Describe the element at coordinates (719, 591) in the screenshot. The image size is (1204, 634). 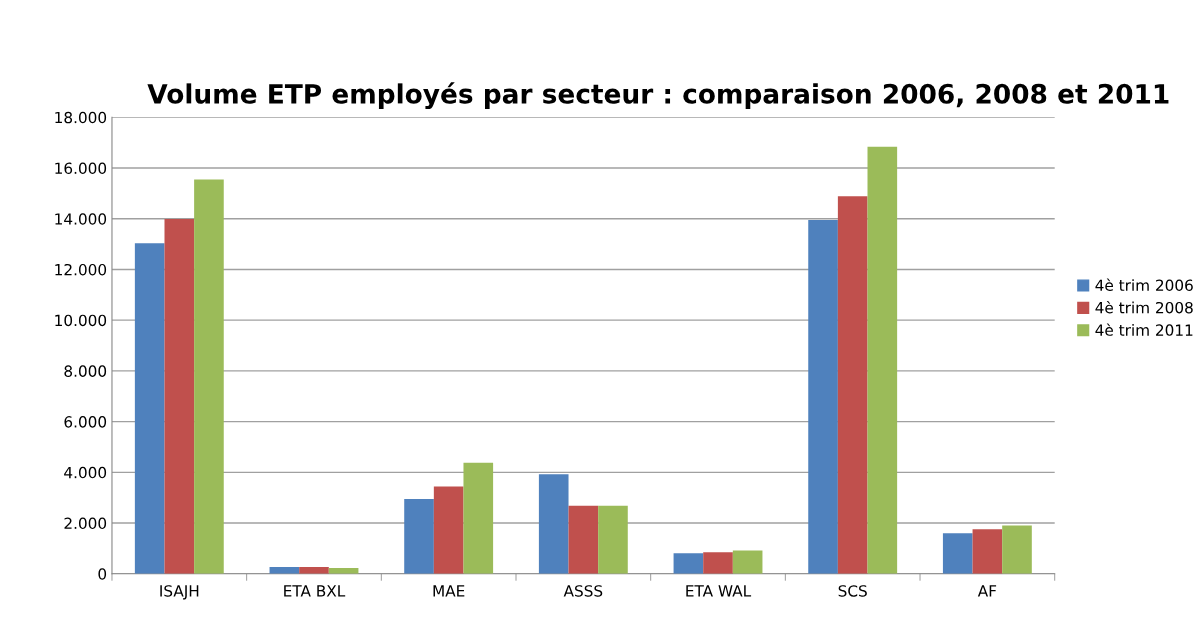
I see `x-tick-label: ETA WAL` at that location.